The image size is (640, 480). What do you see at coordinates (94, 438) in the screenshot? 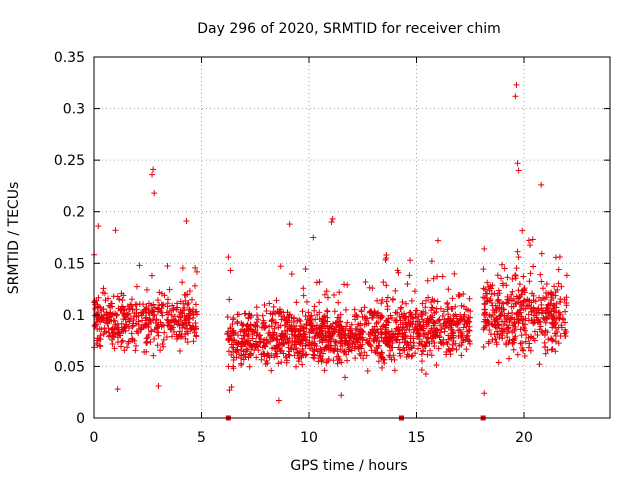
I see `x-tick-label: 0` at bounding box center [94, 438].